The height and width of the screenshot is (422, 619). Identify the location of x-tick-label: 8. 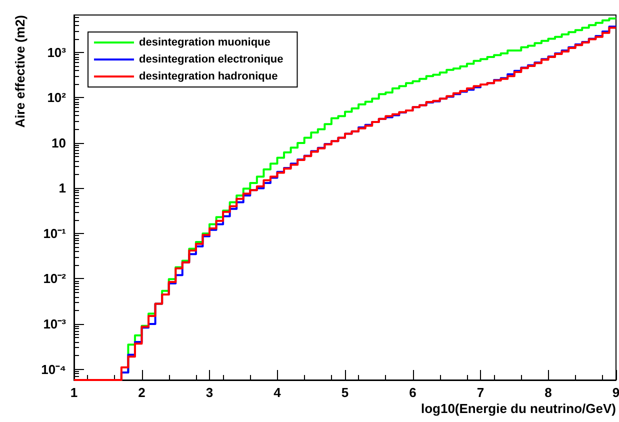
(548, 392).